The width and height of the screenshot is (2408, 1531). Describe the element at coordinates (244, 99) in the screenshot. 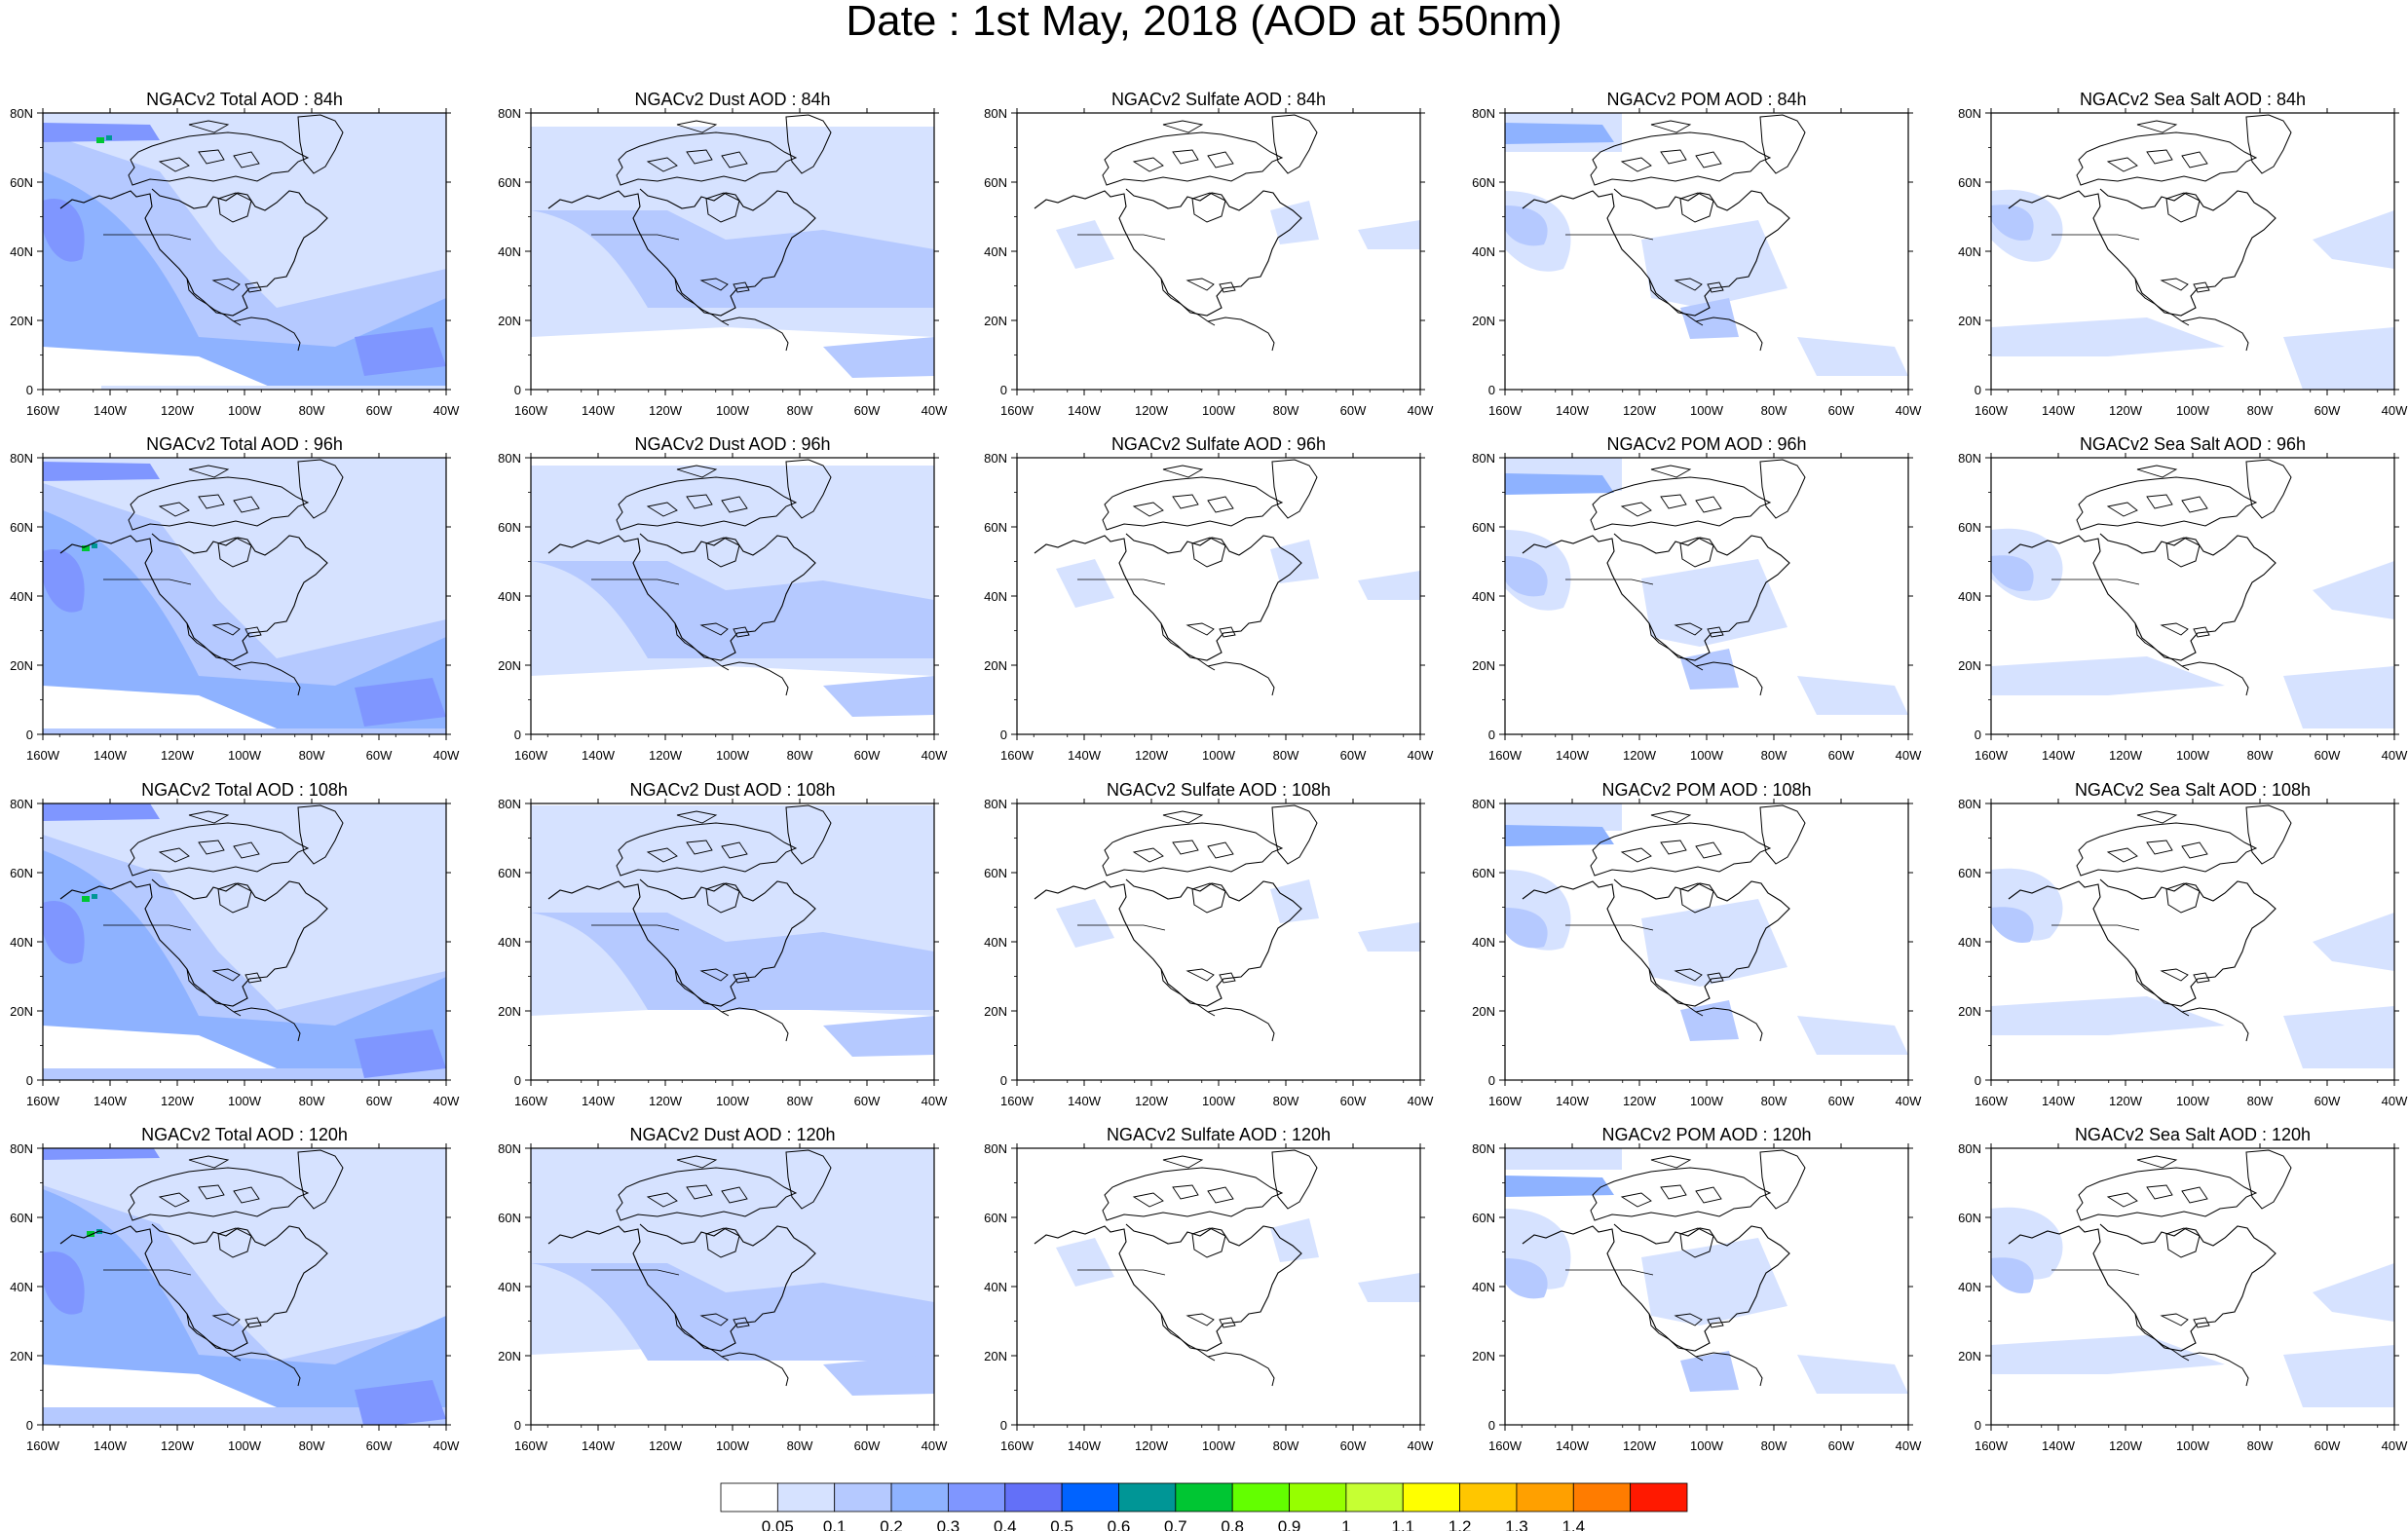

I see `panel-title: NGACv2 Total AOD : 84h` at that location.